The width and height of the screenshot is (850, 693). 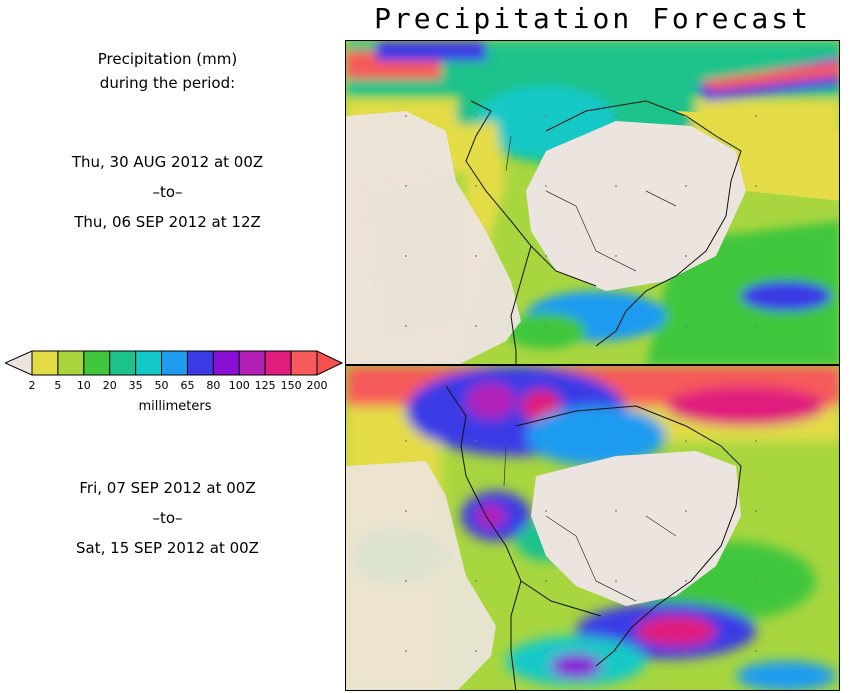 What do you see at coordinates (58, 385) in the screenshot?
I see `scale-tick-label: 5` at bounding box center [58, 385].